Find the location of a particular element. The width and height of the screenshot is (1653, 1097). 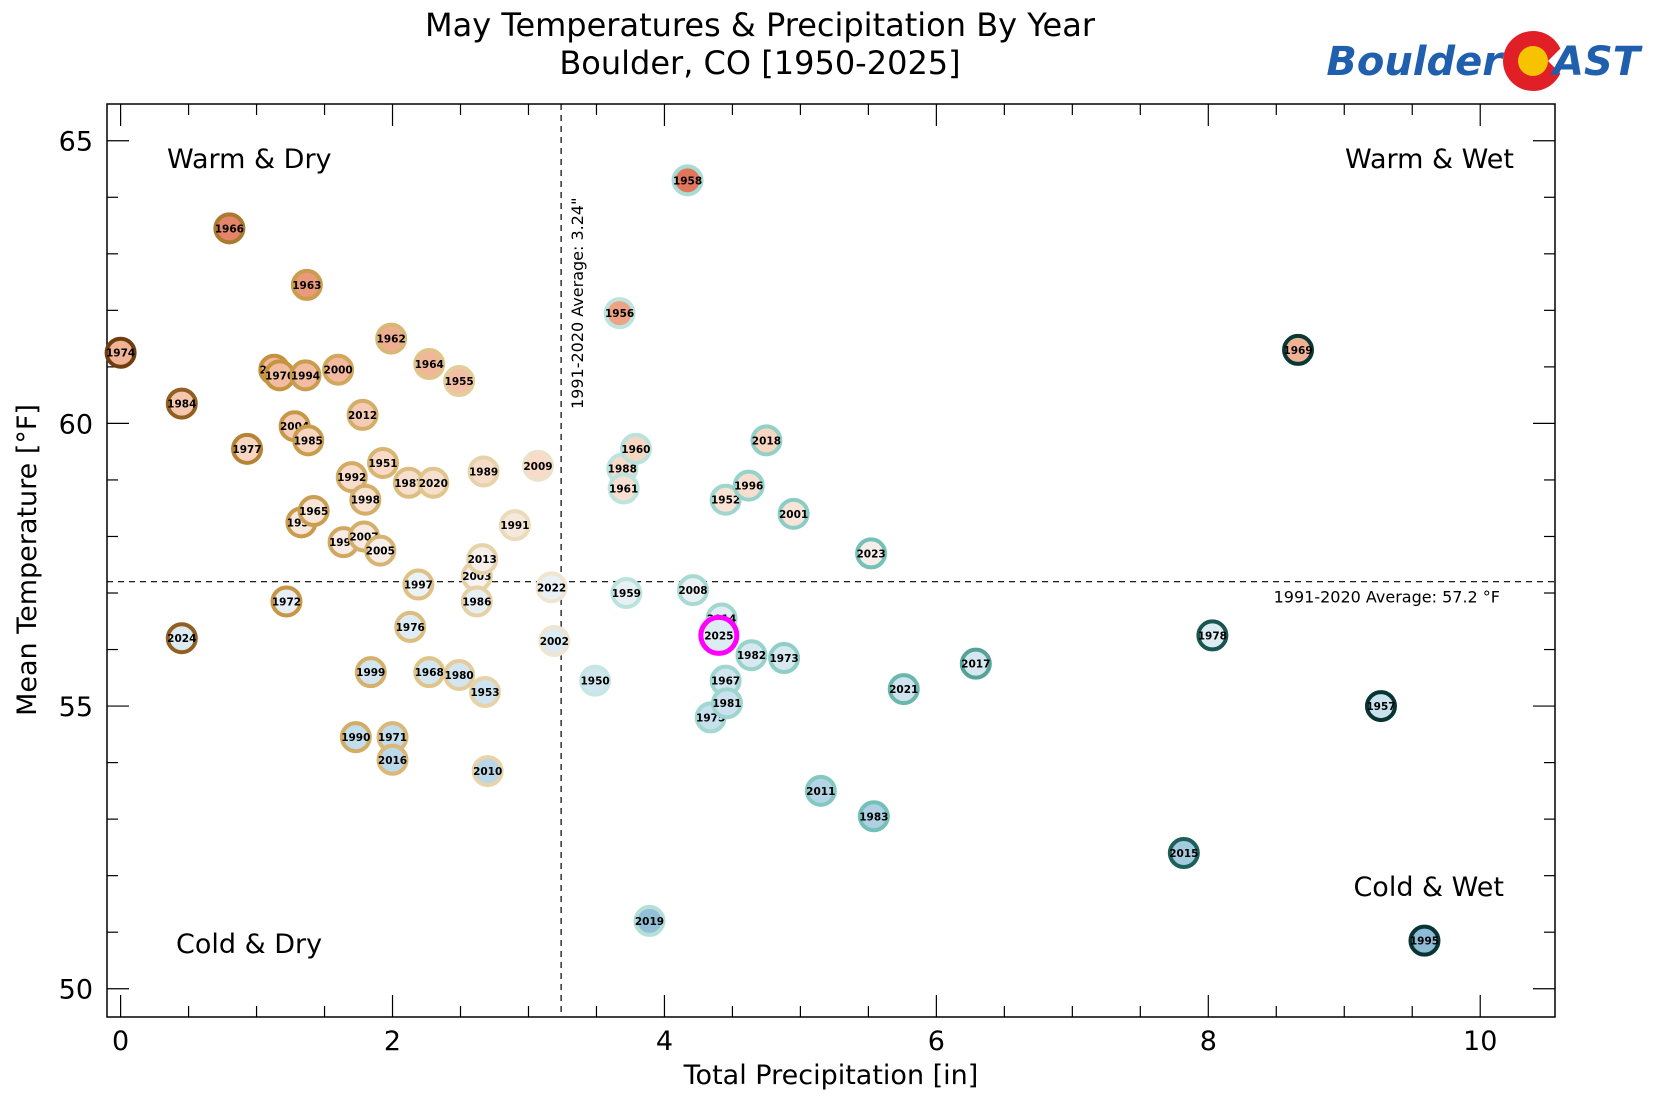

data-point-1968: 1968 is located at coordinates (429, 672).